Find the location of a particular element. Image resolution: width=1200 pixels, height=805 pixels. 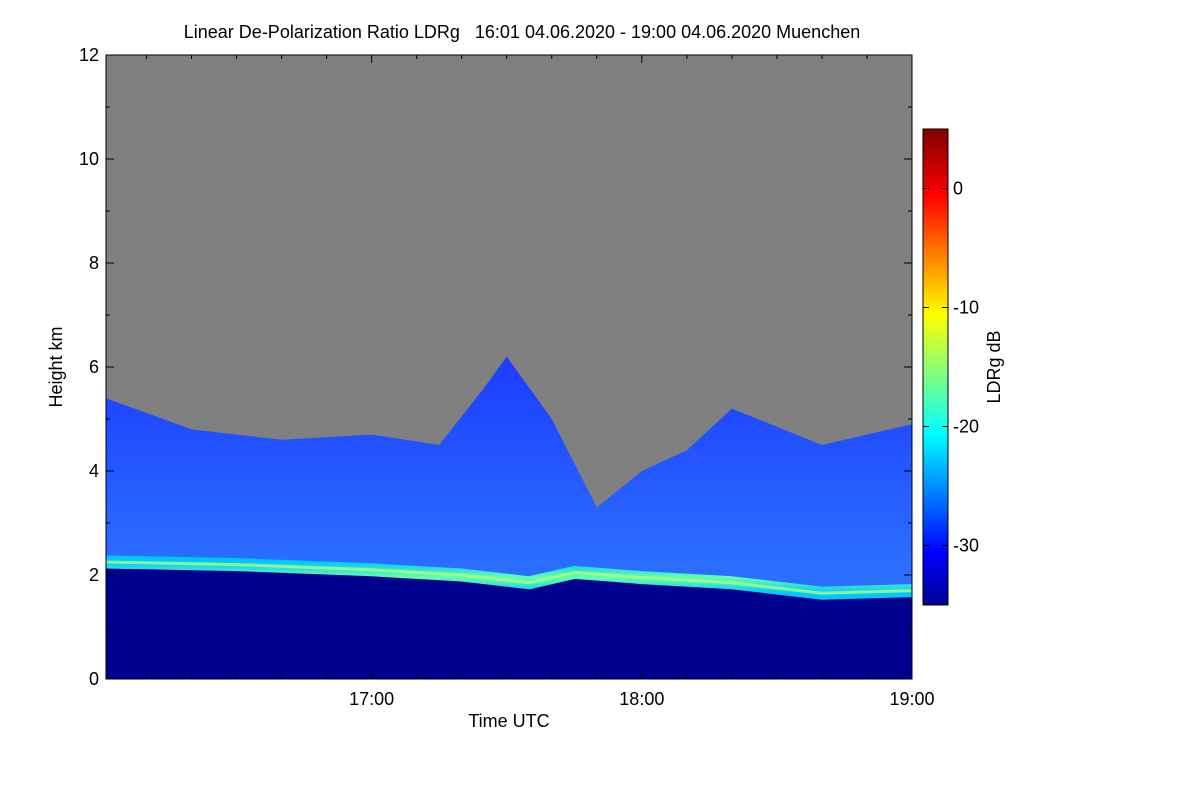

y-tick-label: 4 is located at coordinates (94, 471).